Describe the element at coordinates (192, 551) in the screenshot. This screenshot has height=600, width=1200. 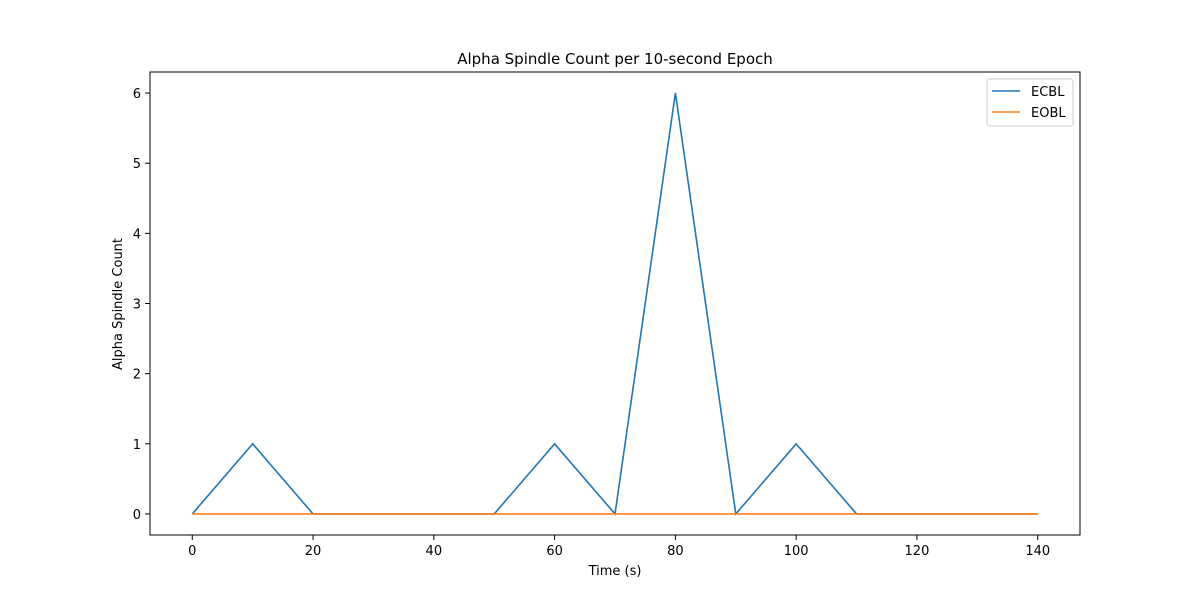
I see `x-tick-label: 0` at that location.